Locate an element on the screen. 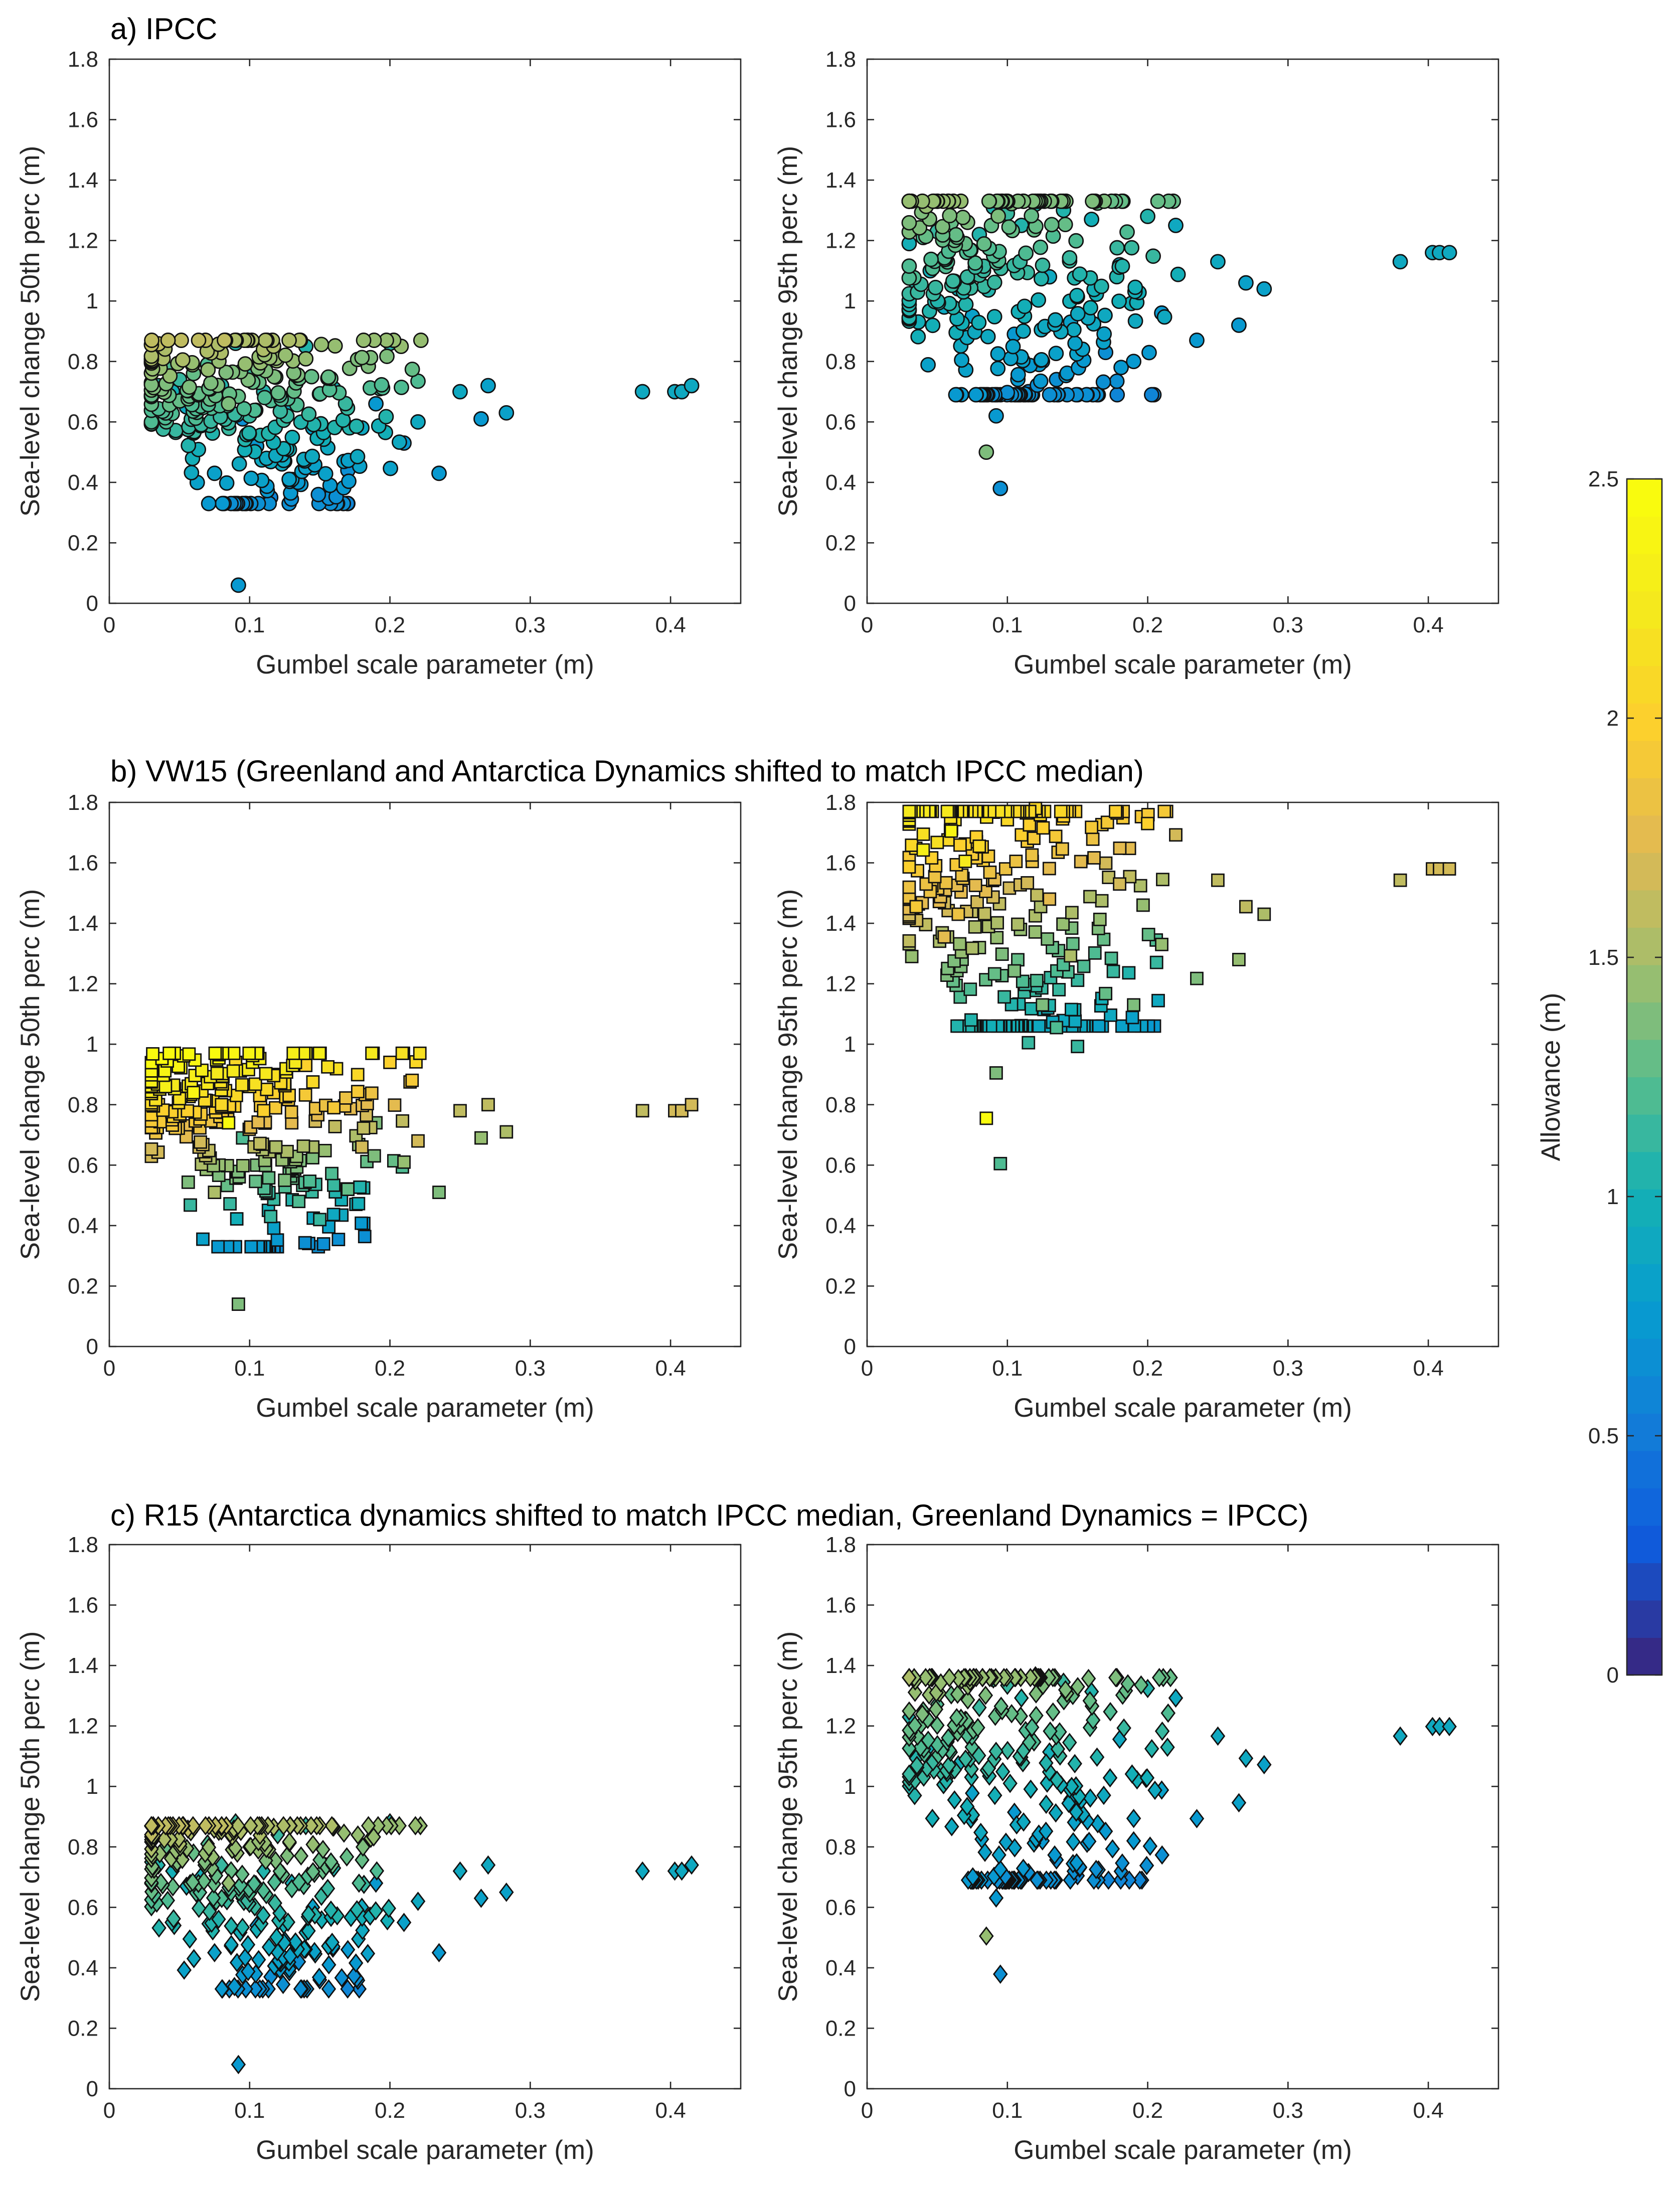 This screenshot has height=2186, width=1680. y-tick-label: 0.4 is located at coordinates (840, 1226).